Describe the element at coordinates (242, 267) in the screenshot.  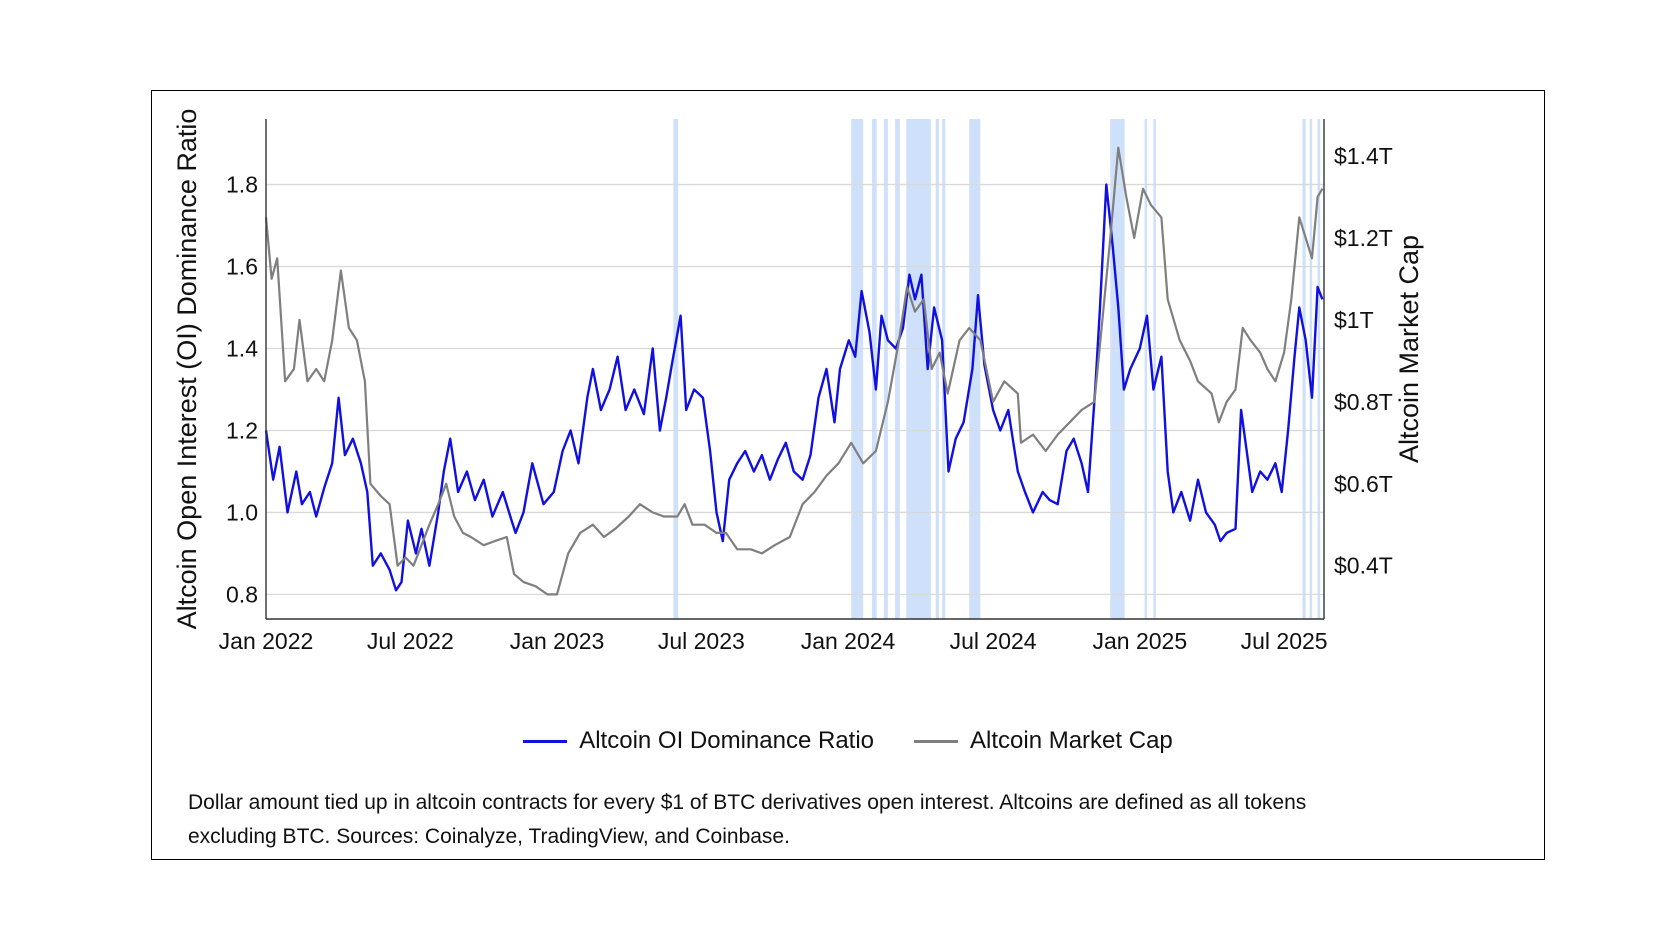
I see `y-tick-label: 1.6` at that location.